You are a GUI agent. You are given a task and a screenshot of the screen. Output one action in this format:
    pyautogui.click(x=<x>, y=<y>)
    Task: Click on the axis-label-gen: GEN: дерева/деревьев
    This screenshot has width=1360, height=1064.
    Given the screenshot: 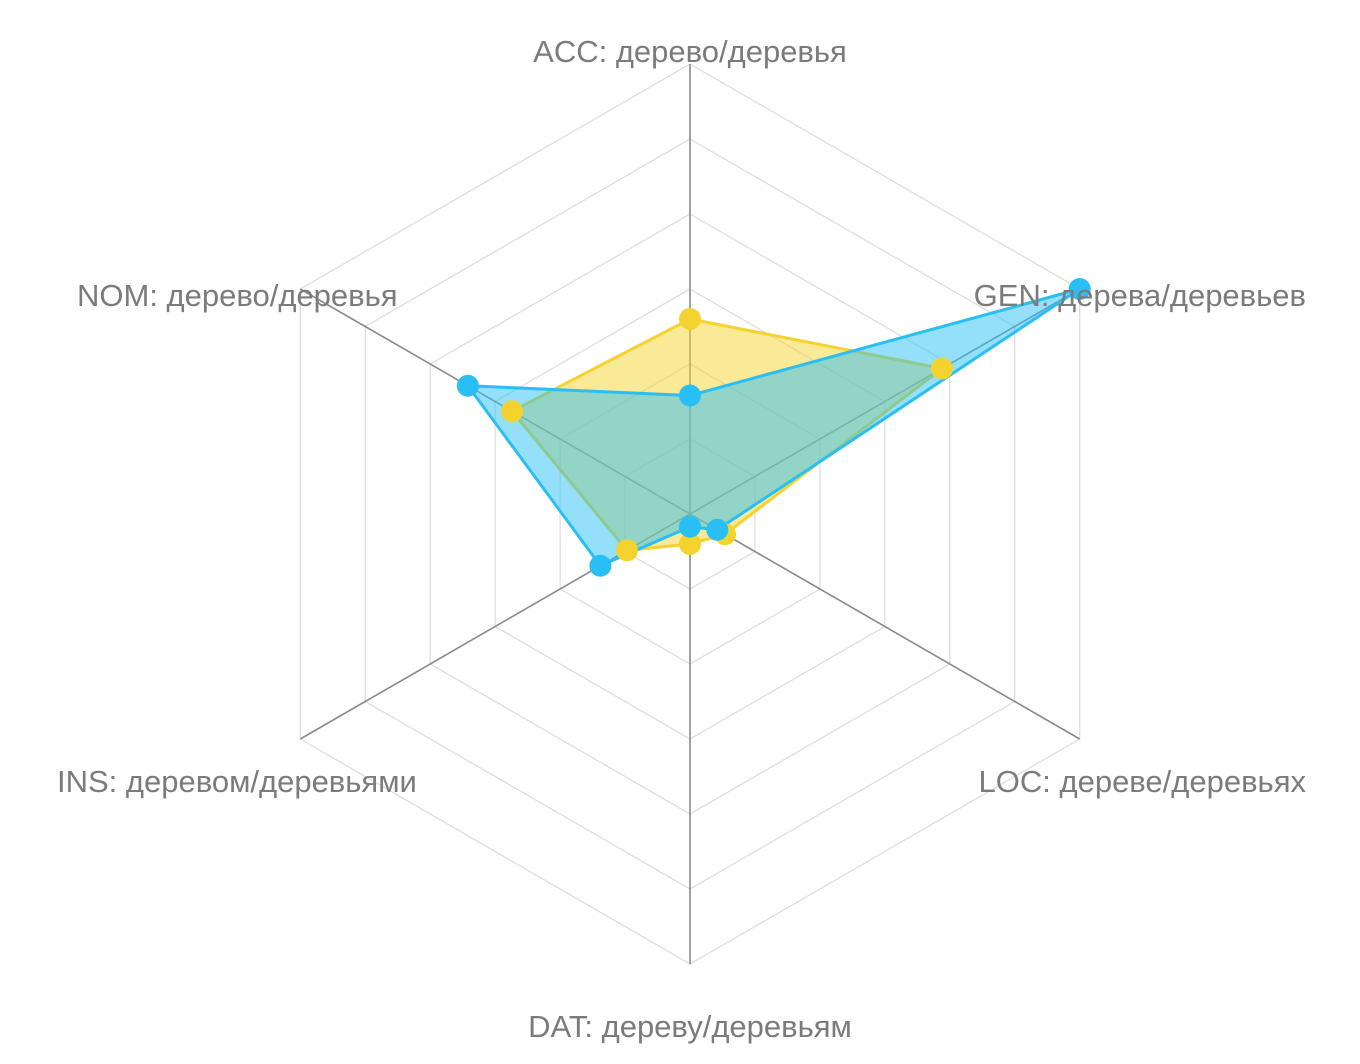 What is the action you would take?
    pyautogui.click(x=1140, y=295)
    